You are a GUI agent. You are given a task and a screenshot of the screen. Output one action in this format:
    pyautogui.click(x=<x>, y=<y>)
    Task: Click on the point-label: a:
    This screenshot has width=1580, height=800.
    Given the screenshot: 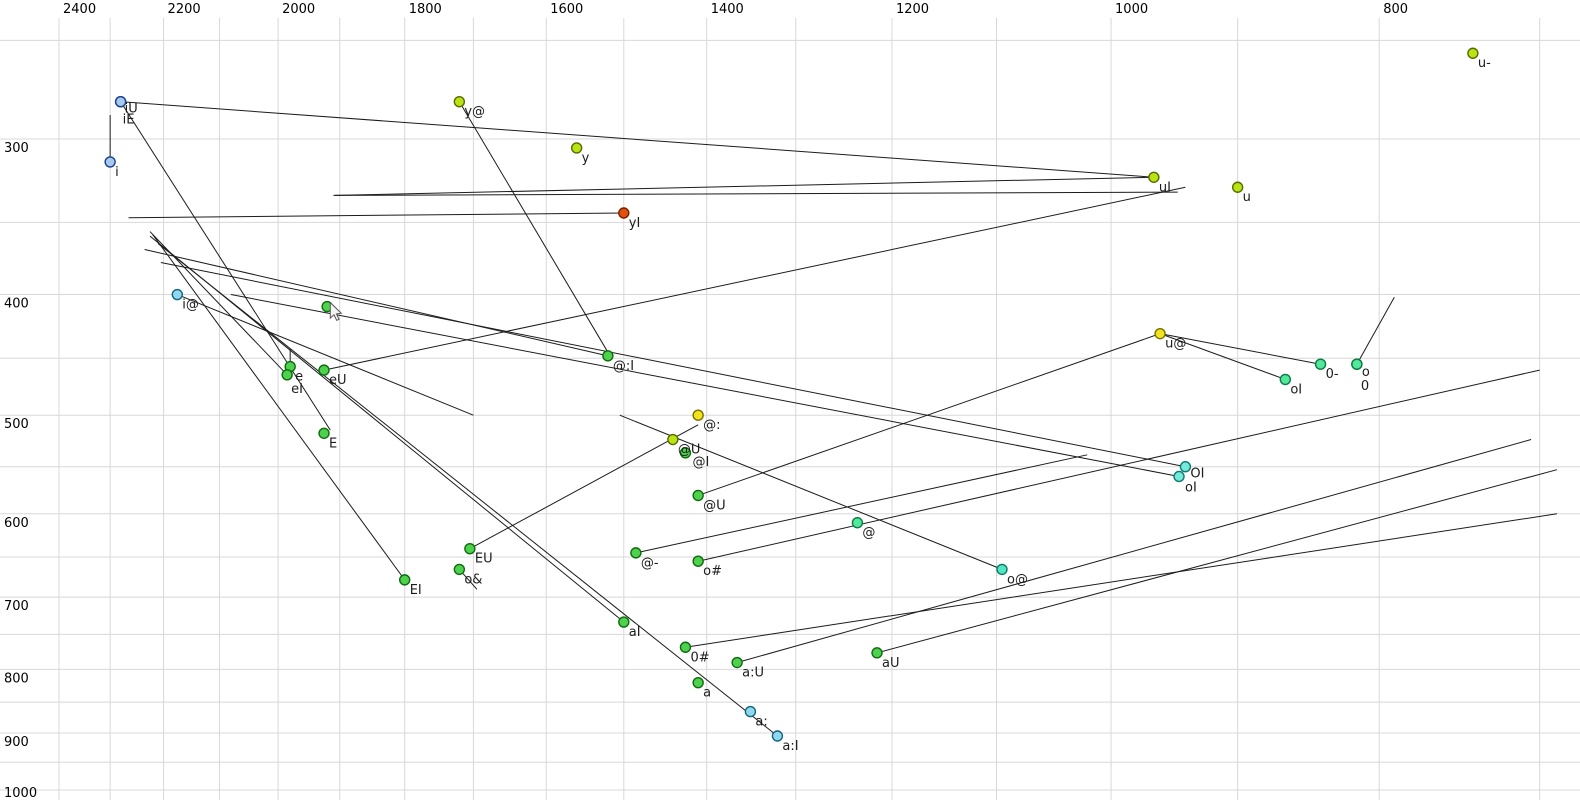 What is the action you would take?
    pyautogui.click(x=761, y=722)
    